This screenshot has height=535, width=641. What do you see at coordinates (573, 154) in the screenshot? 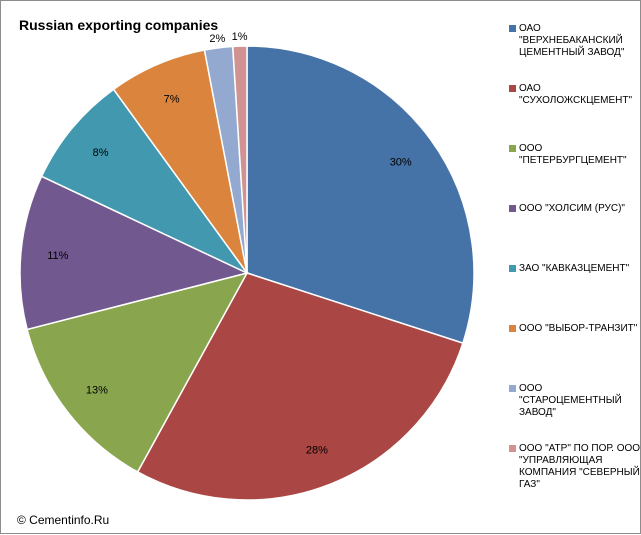
I see `legend-label: ООО "ПЕТЕРБУРГЦЕМЕНТ"` at bounding box center [573, 154].